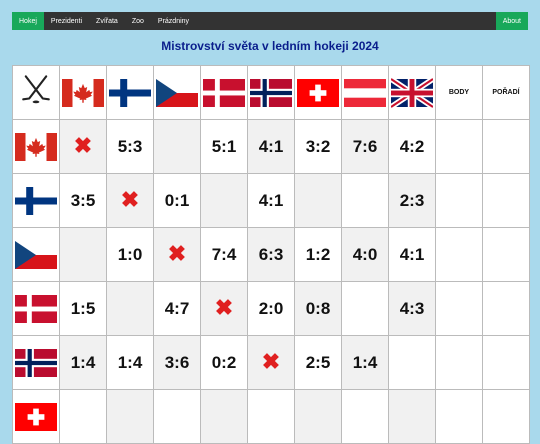 The height and width of the screenshot is (444, 540). Describe the element at coordinates (224, 92) in the screenshot. I see `header-flag-denmark` at that location.